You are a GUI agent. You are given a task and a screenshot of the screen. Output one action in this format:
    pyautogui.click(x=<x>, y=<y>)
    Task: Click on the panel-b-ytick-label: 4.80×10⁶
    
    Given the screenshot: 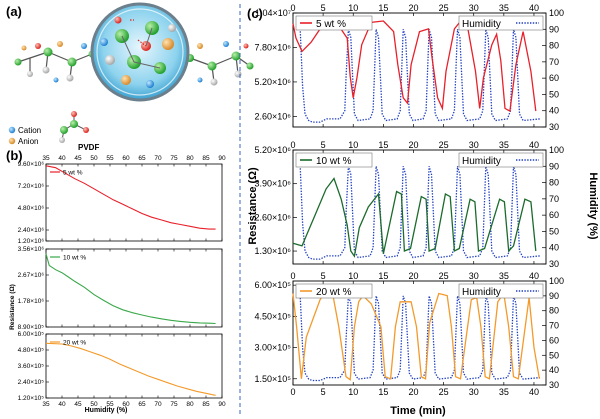 What is the action you would take?
    pyautogui.click(x=31, y=208)
    